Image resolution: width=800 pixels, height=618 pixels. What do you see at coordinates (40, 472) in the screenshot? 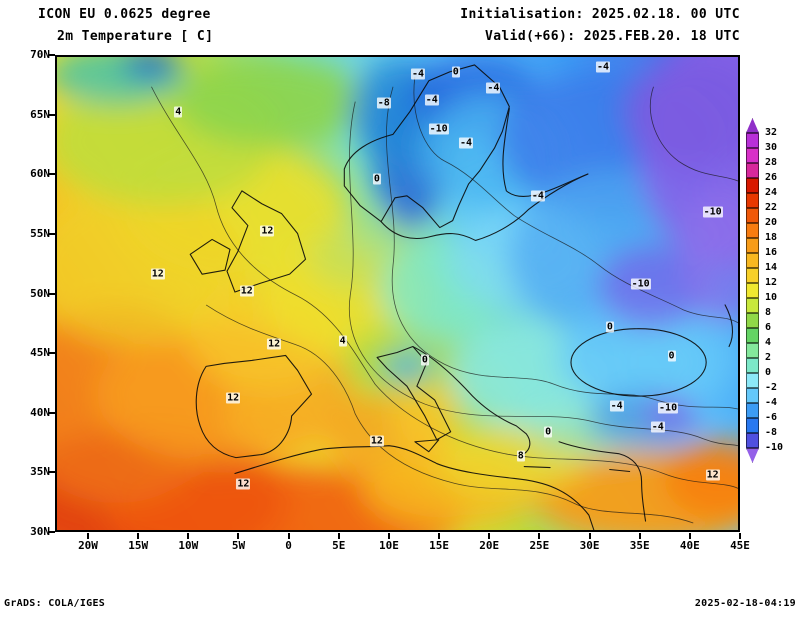
I see `lat-label: 35N` at bounding box center [40, 472].